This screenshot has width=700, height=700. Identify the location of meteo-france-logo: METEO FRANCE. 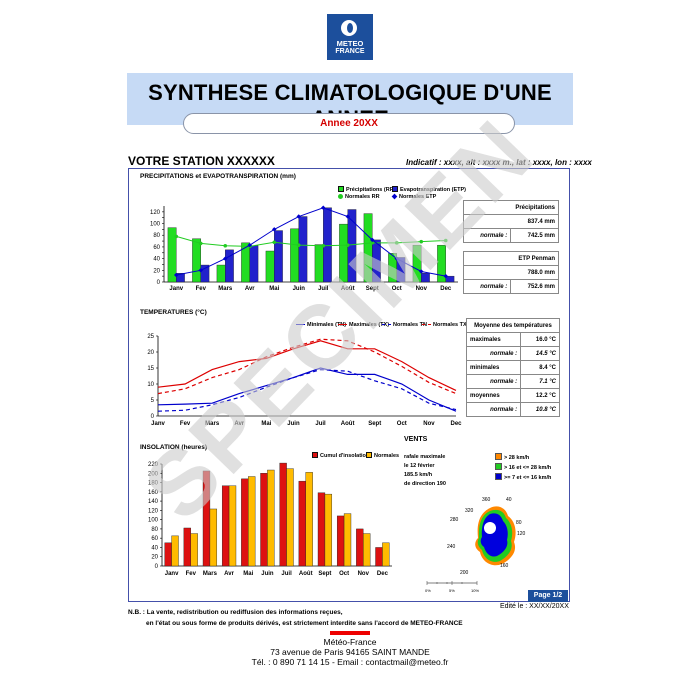
(350, 37).